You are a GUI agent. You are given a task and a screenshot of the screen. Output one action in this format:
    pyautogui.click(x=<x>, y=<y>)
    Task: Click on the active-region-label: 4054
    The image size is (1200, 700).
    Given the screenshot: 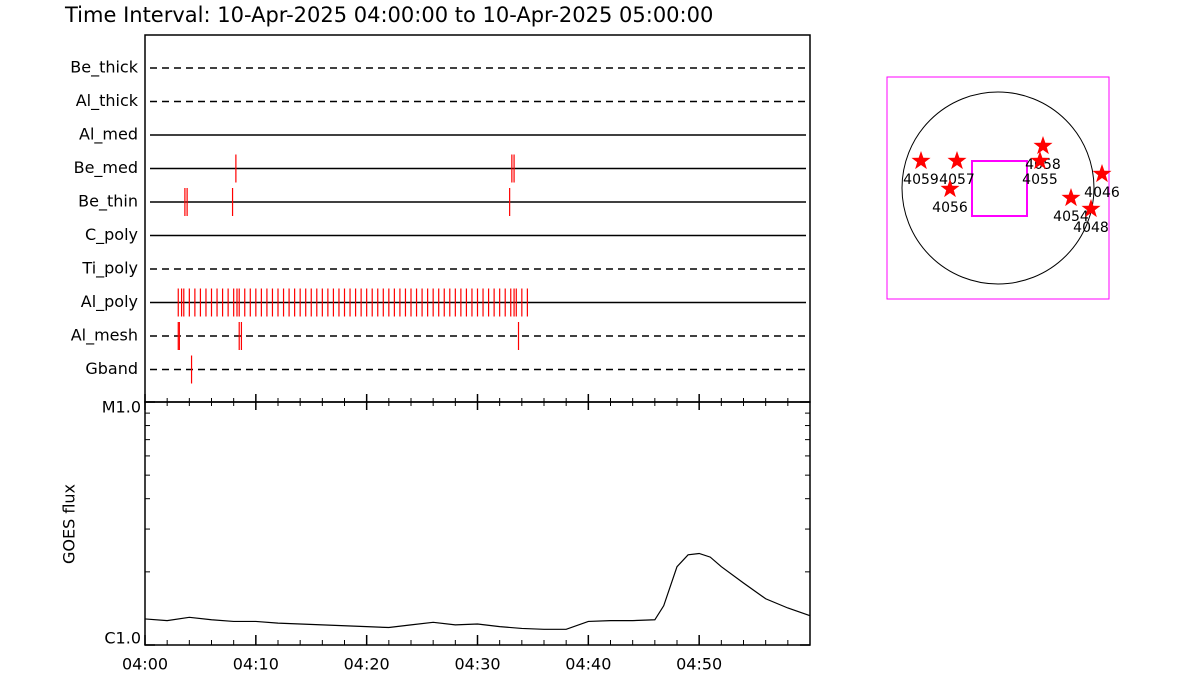 What is the action you would take?
    pyautogui.click(x=1071, y=217)
    